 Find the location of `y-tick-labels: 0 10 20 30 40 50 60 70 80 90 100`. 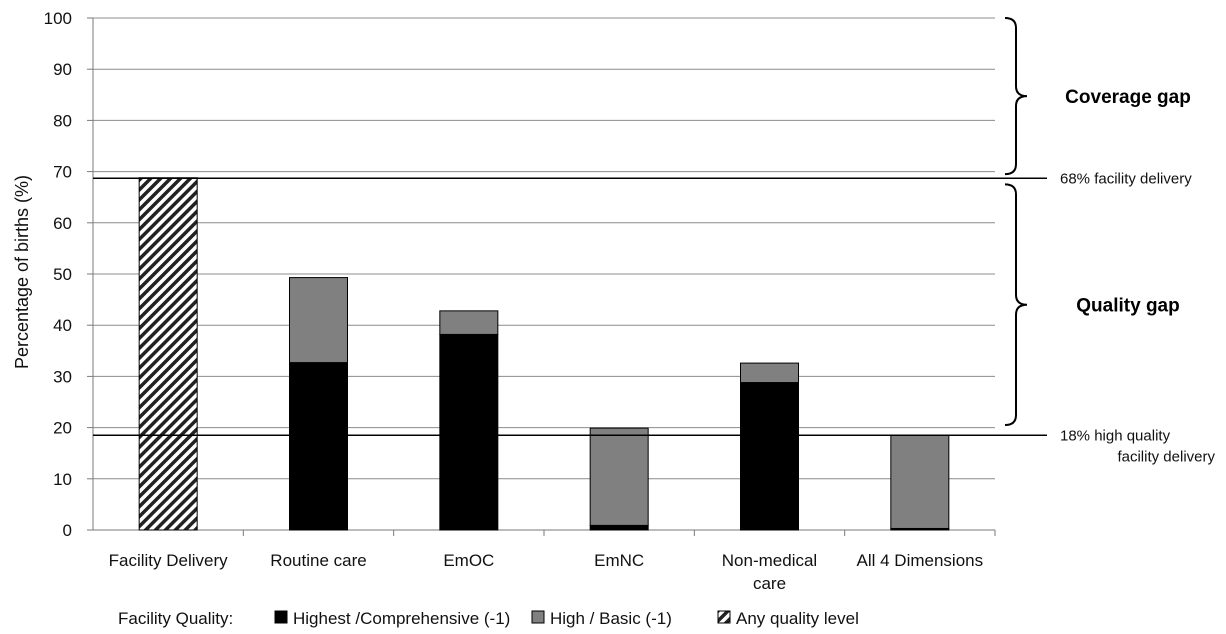

y-tick-labels: 0 10 20 30 40 50 60 70 80 90 100 is located at coordinates (58, 274).